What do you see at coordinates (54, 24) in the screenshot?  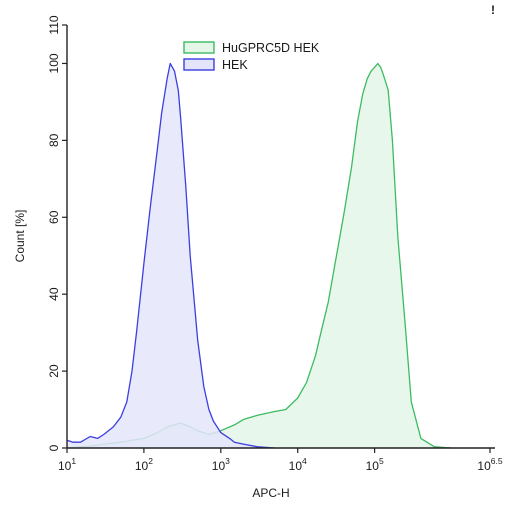 I see `y-tick-label: 110` at bounding box center [54, 24].